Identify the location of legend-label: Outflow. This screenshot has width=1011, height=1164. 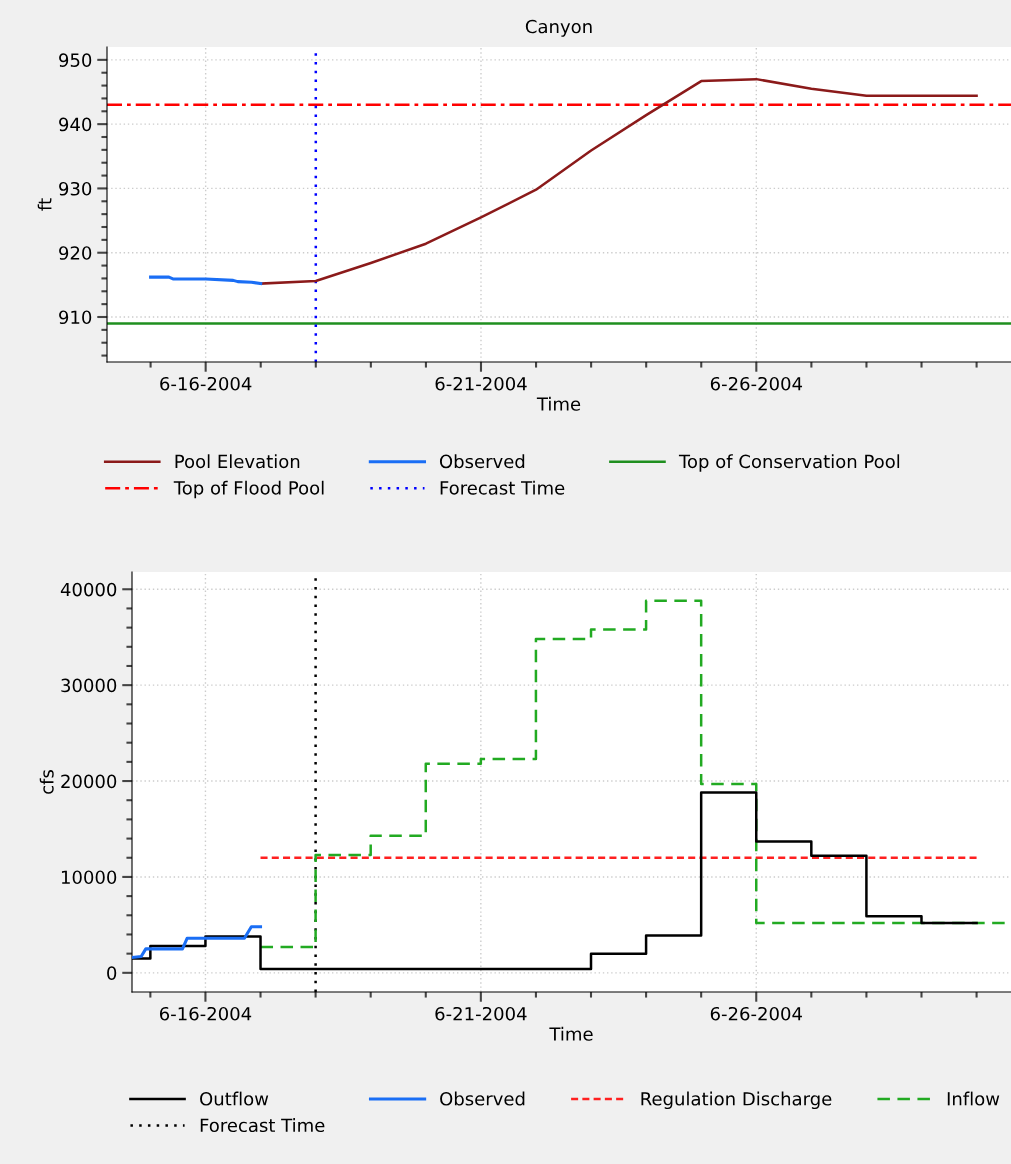
(234, 1098).